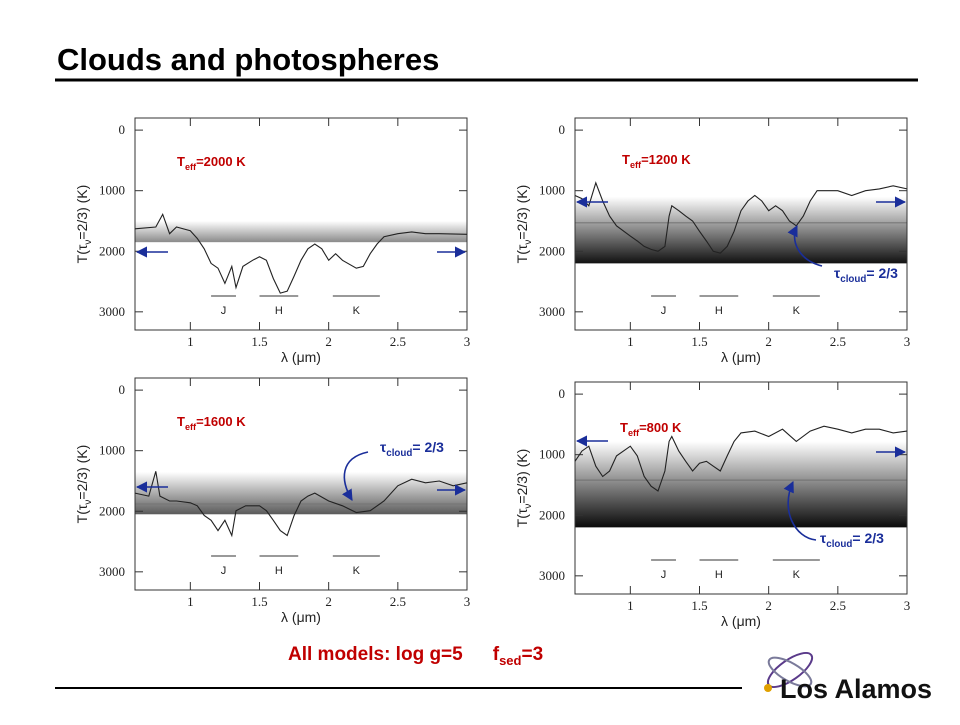 This screenshot has width=960, height=725. I want to click on cloud-label: τcloud= 2/3, so click(866, 275).